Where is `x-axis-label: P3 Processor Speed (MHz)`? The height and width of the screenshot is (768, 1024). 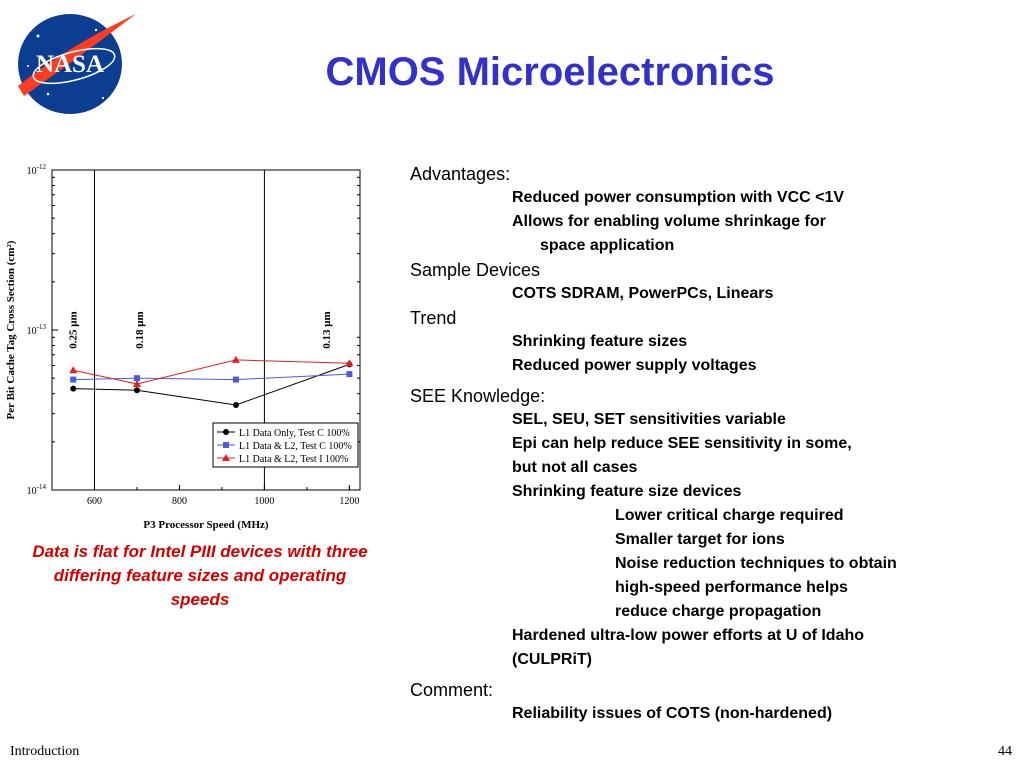 x-axis-label: P3 Processor Speed (MHz) is located at coordinates (205, 525).